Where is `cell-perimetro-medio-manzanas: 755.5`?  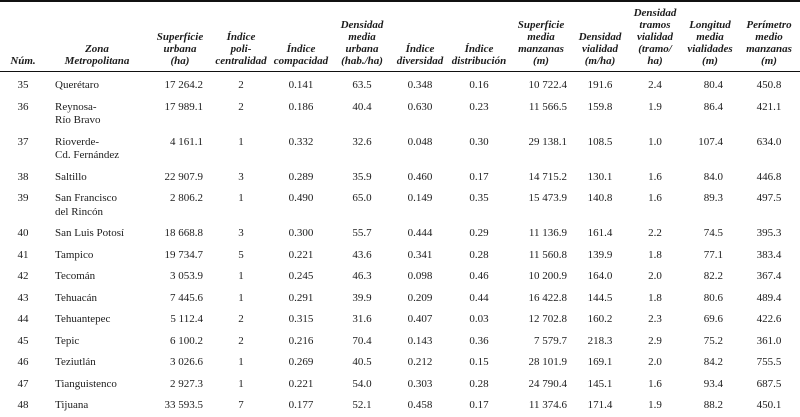
cell-perimetro-medio-manzanas: 755.5 is located at coordinates (769, 362).